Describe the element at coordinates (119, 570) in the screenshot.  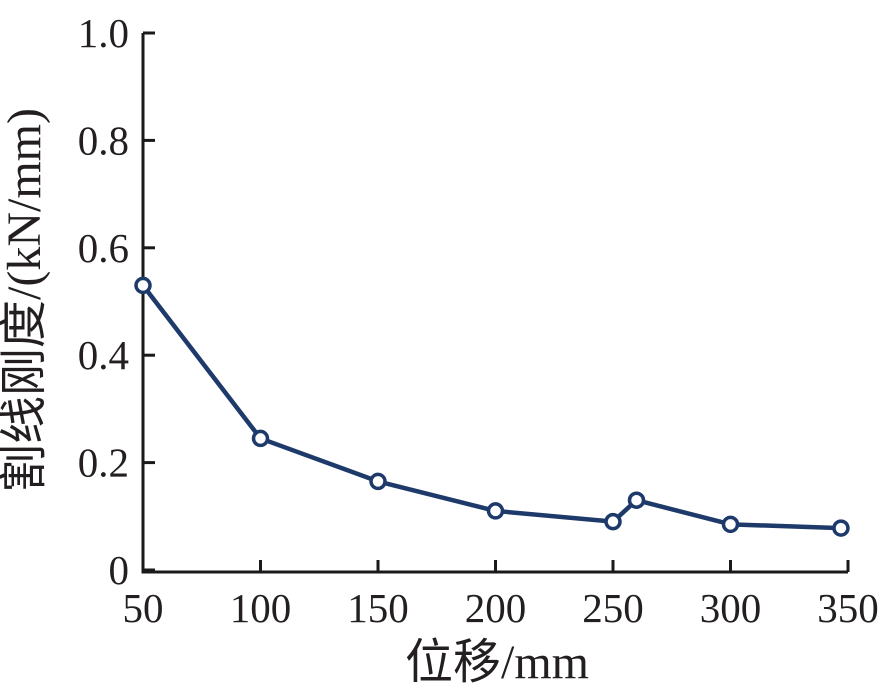
I see `y-tick-label: 0` at that location.